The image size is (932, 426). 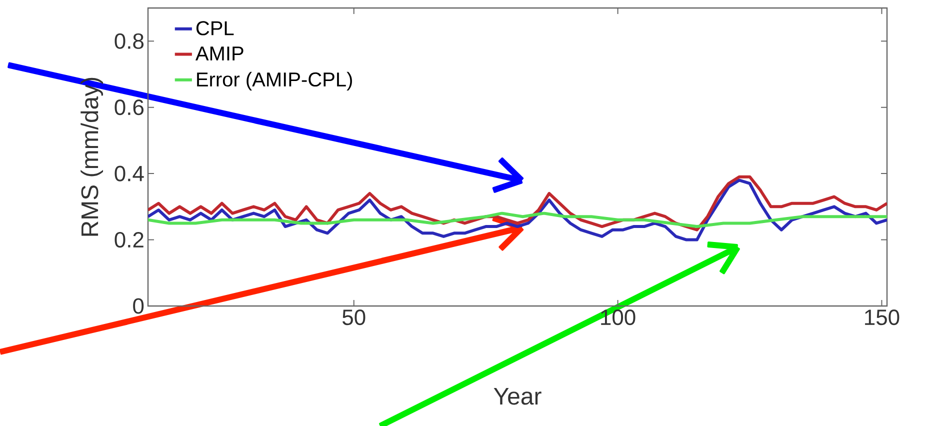 What do you see at coordinates (518, 396) in the screenshot?
I see `x-axis-title: Year` at bounding box center [518, 396].